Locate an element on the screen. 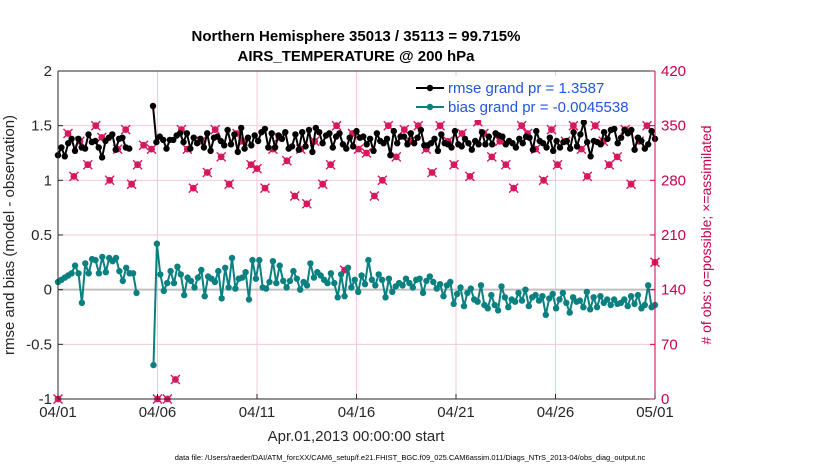 The image size is (830, 470). y-axis-label-right: # of obs: o=possible; ×=assimilated is located at coordinates (706, 234).